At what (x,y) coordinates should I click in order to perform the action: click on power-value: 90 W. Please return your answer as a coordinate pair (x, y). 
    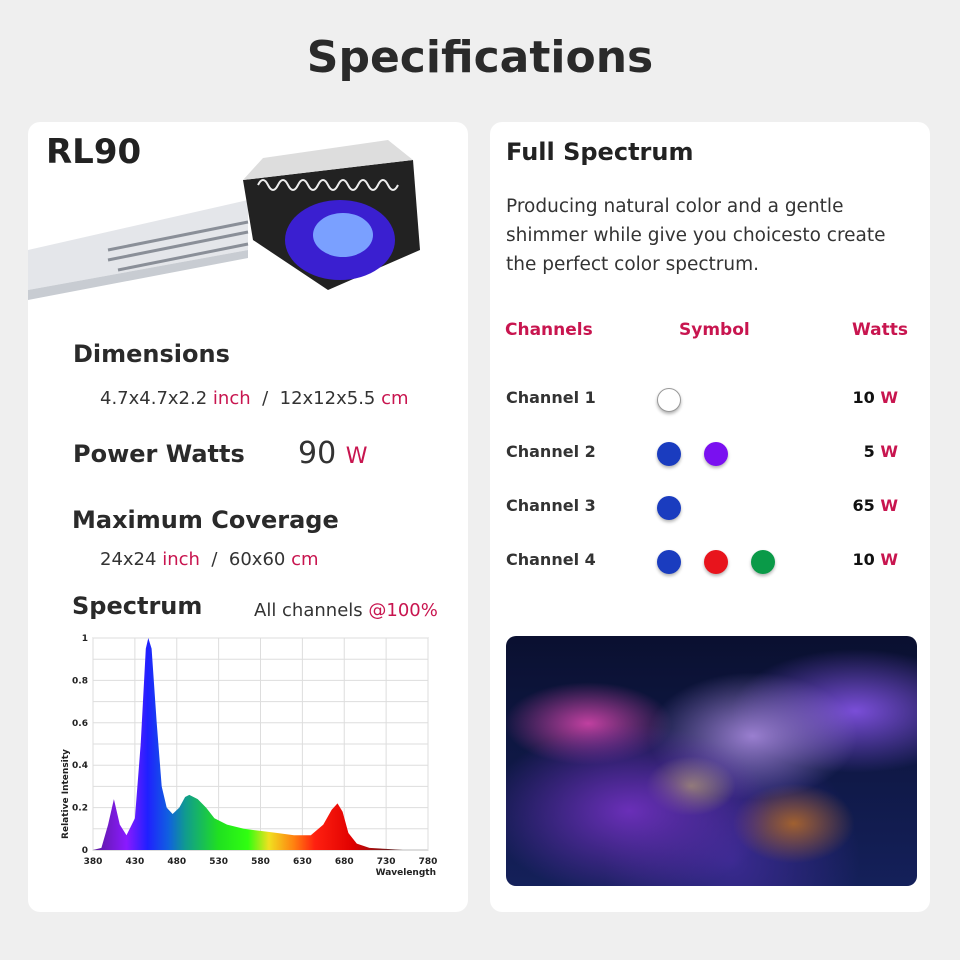
    Looking at the image, I should click on (333, 453).